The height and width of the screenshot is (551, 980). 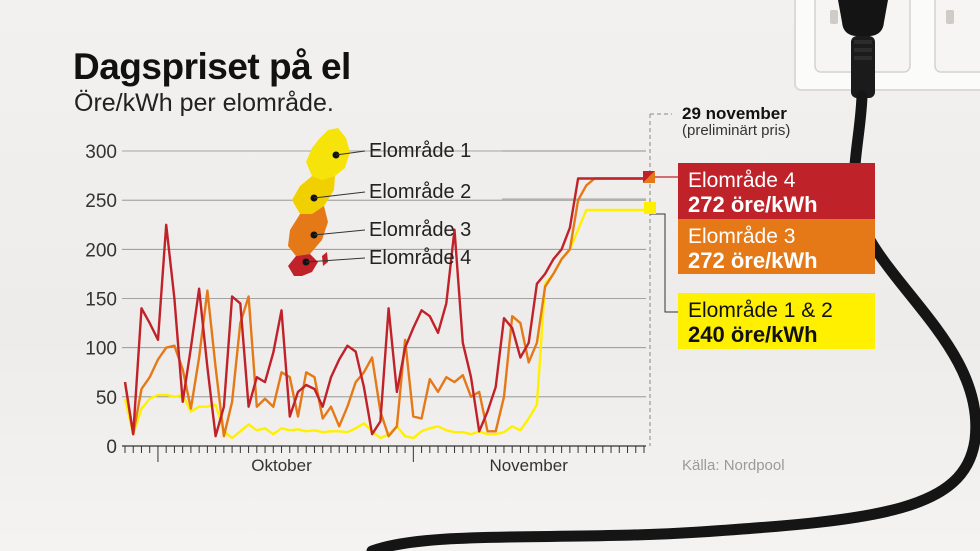 What do you see at coordinates (106, 398) in the screenshot?
I see `y-tick-label: 50` at bounding box center [106, 398].